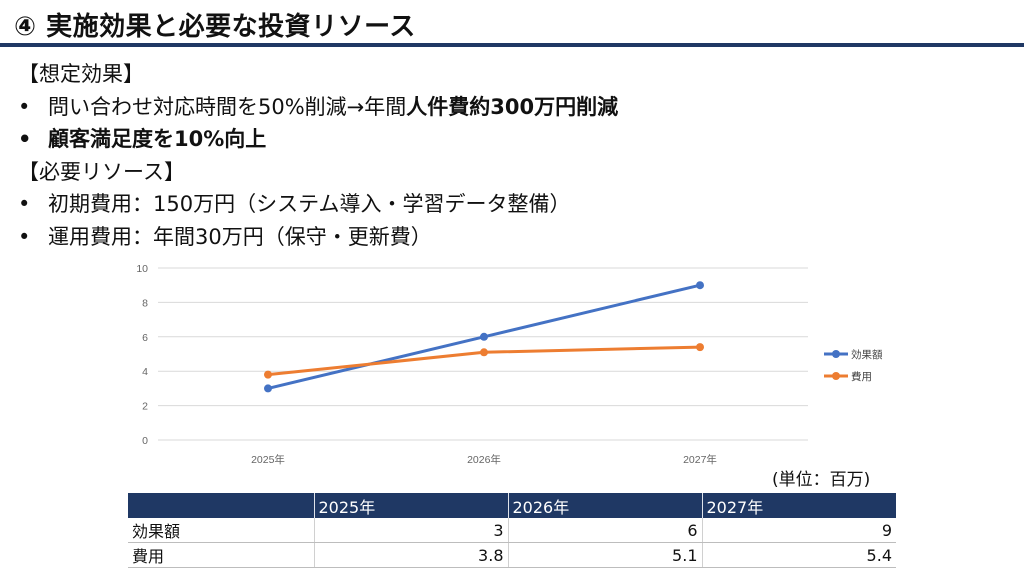  Describe the element at coordinates (411, 530) in the screenshot. I see `table-cell: 3` at that location.